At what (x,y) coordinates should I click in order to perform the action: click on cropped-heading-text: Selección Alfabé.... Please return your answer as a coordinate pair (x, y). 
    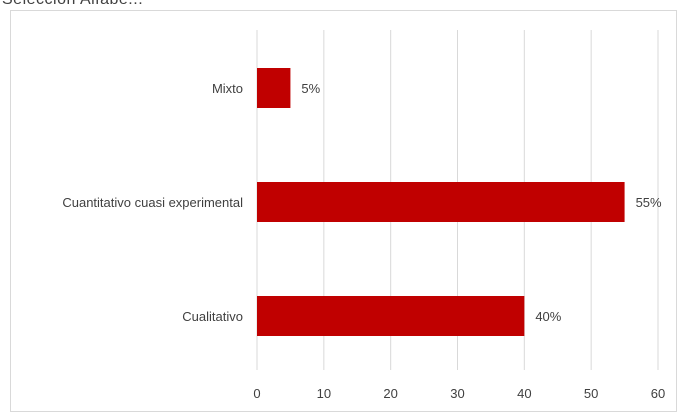
    Looking at the image, I should click on (72, 4).